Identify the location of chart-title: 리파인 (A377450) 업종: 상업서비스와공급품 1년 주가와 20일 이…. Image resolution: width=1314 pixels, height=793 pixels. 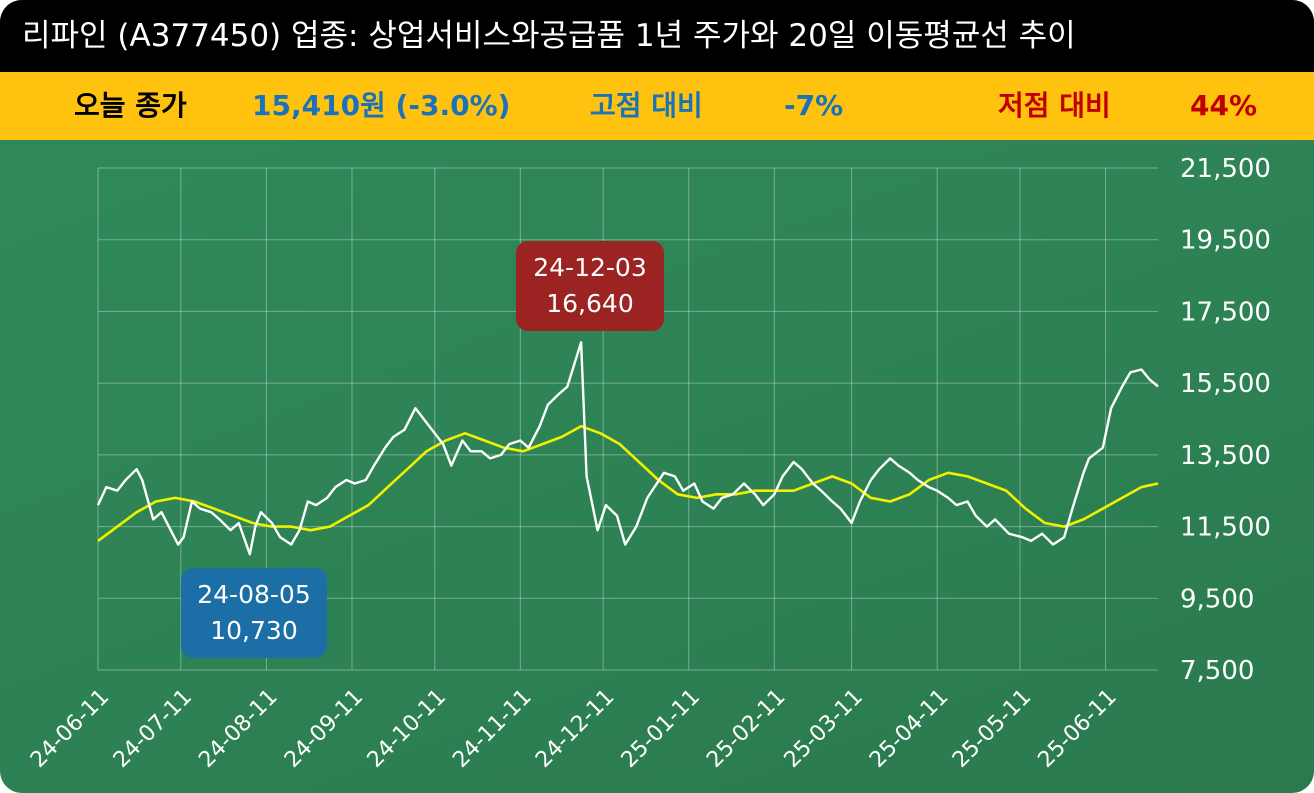
(657, 36).